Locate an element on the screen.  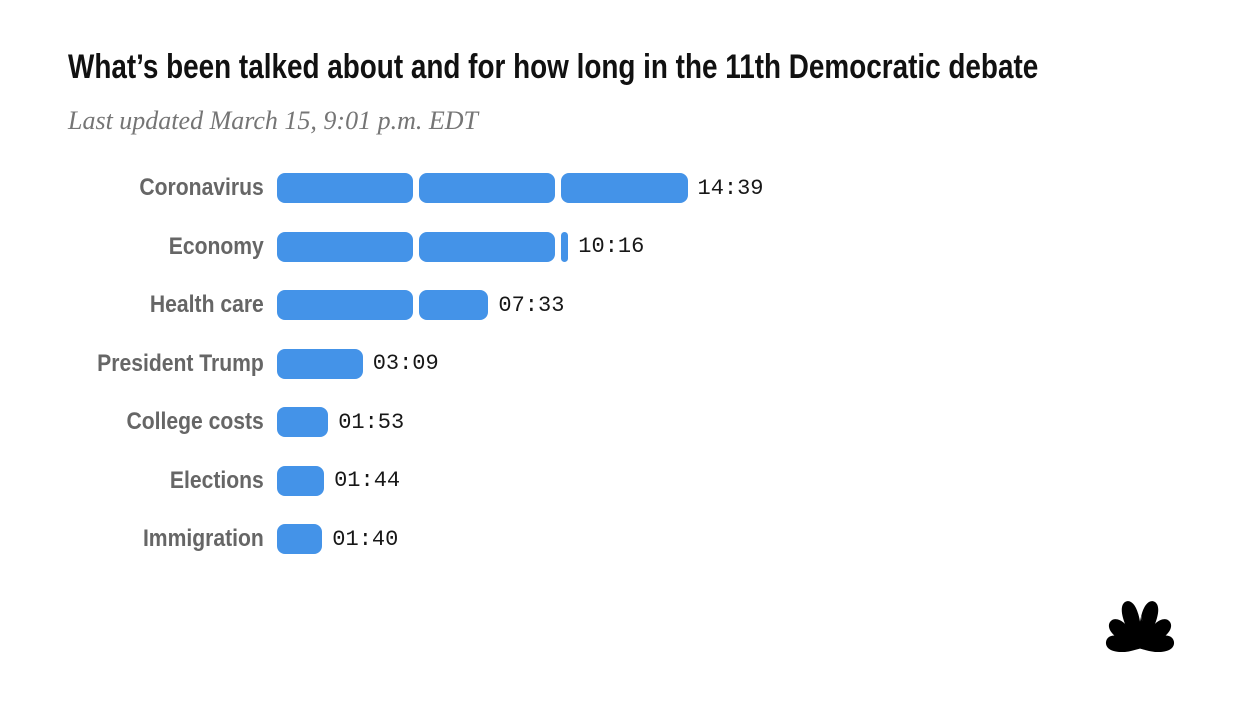
bar-label: College costs is located at coordinates (195, 421).